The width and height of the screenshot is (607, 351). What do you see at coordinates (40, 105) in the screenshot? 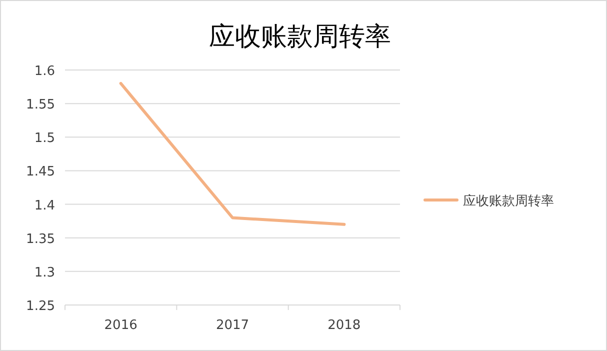
I see `y-tick-label: 1.55` at bounding box center [40, 105].